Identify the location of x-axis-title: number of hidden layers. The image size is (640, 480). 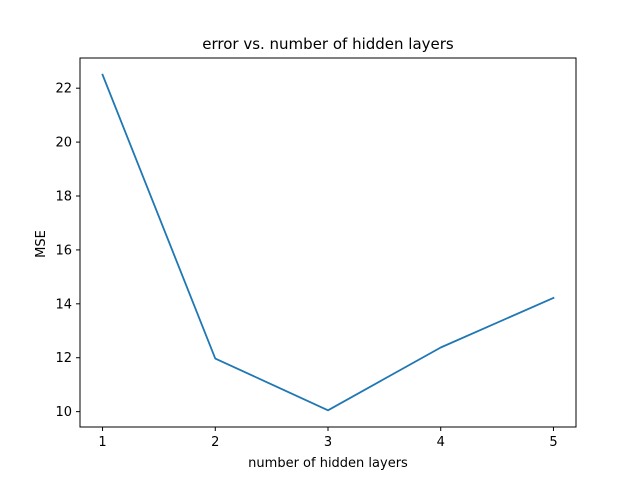
(328, 463).